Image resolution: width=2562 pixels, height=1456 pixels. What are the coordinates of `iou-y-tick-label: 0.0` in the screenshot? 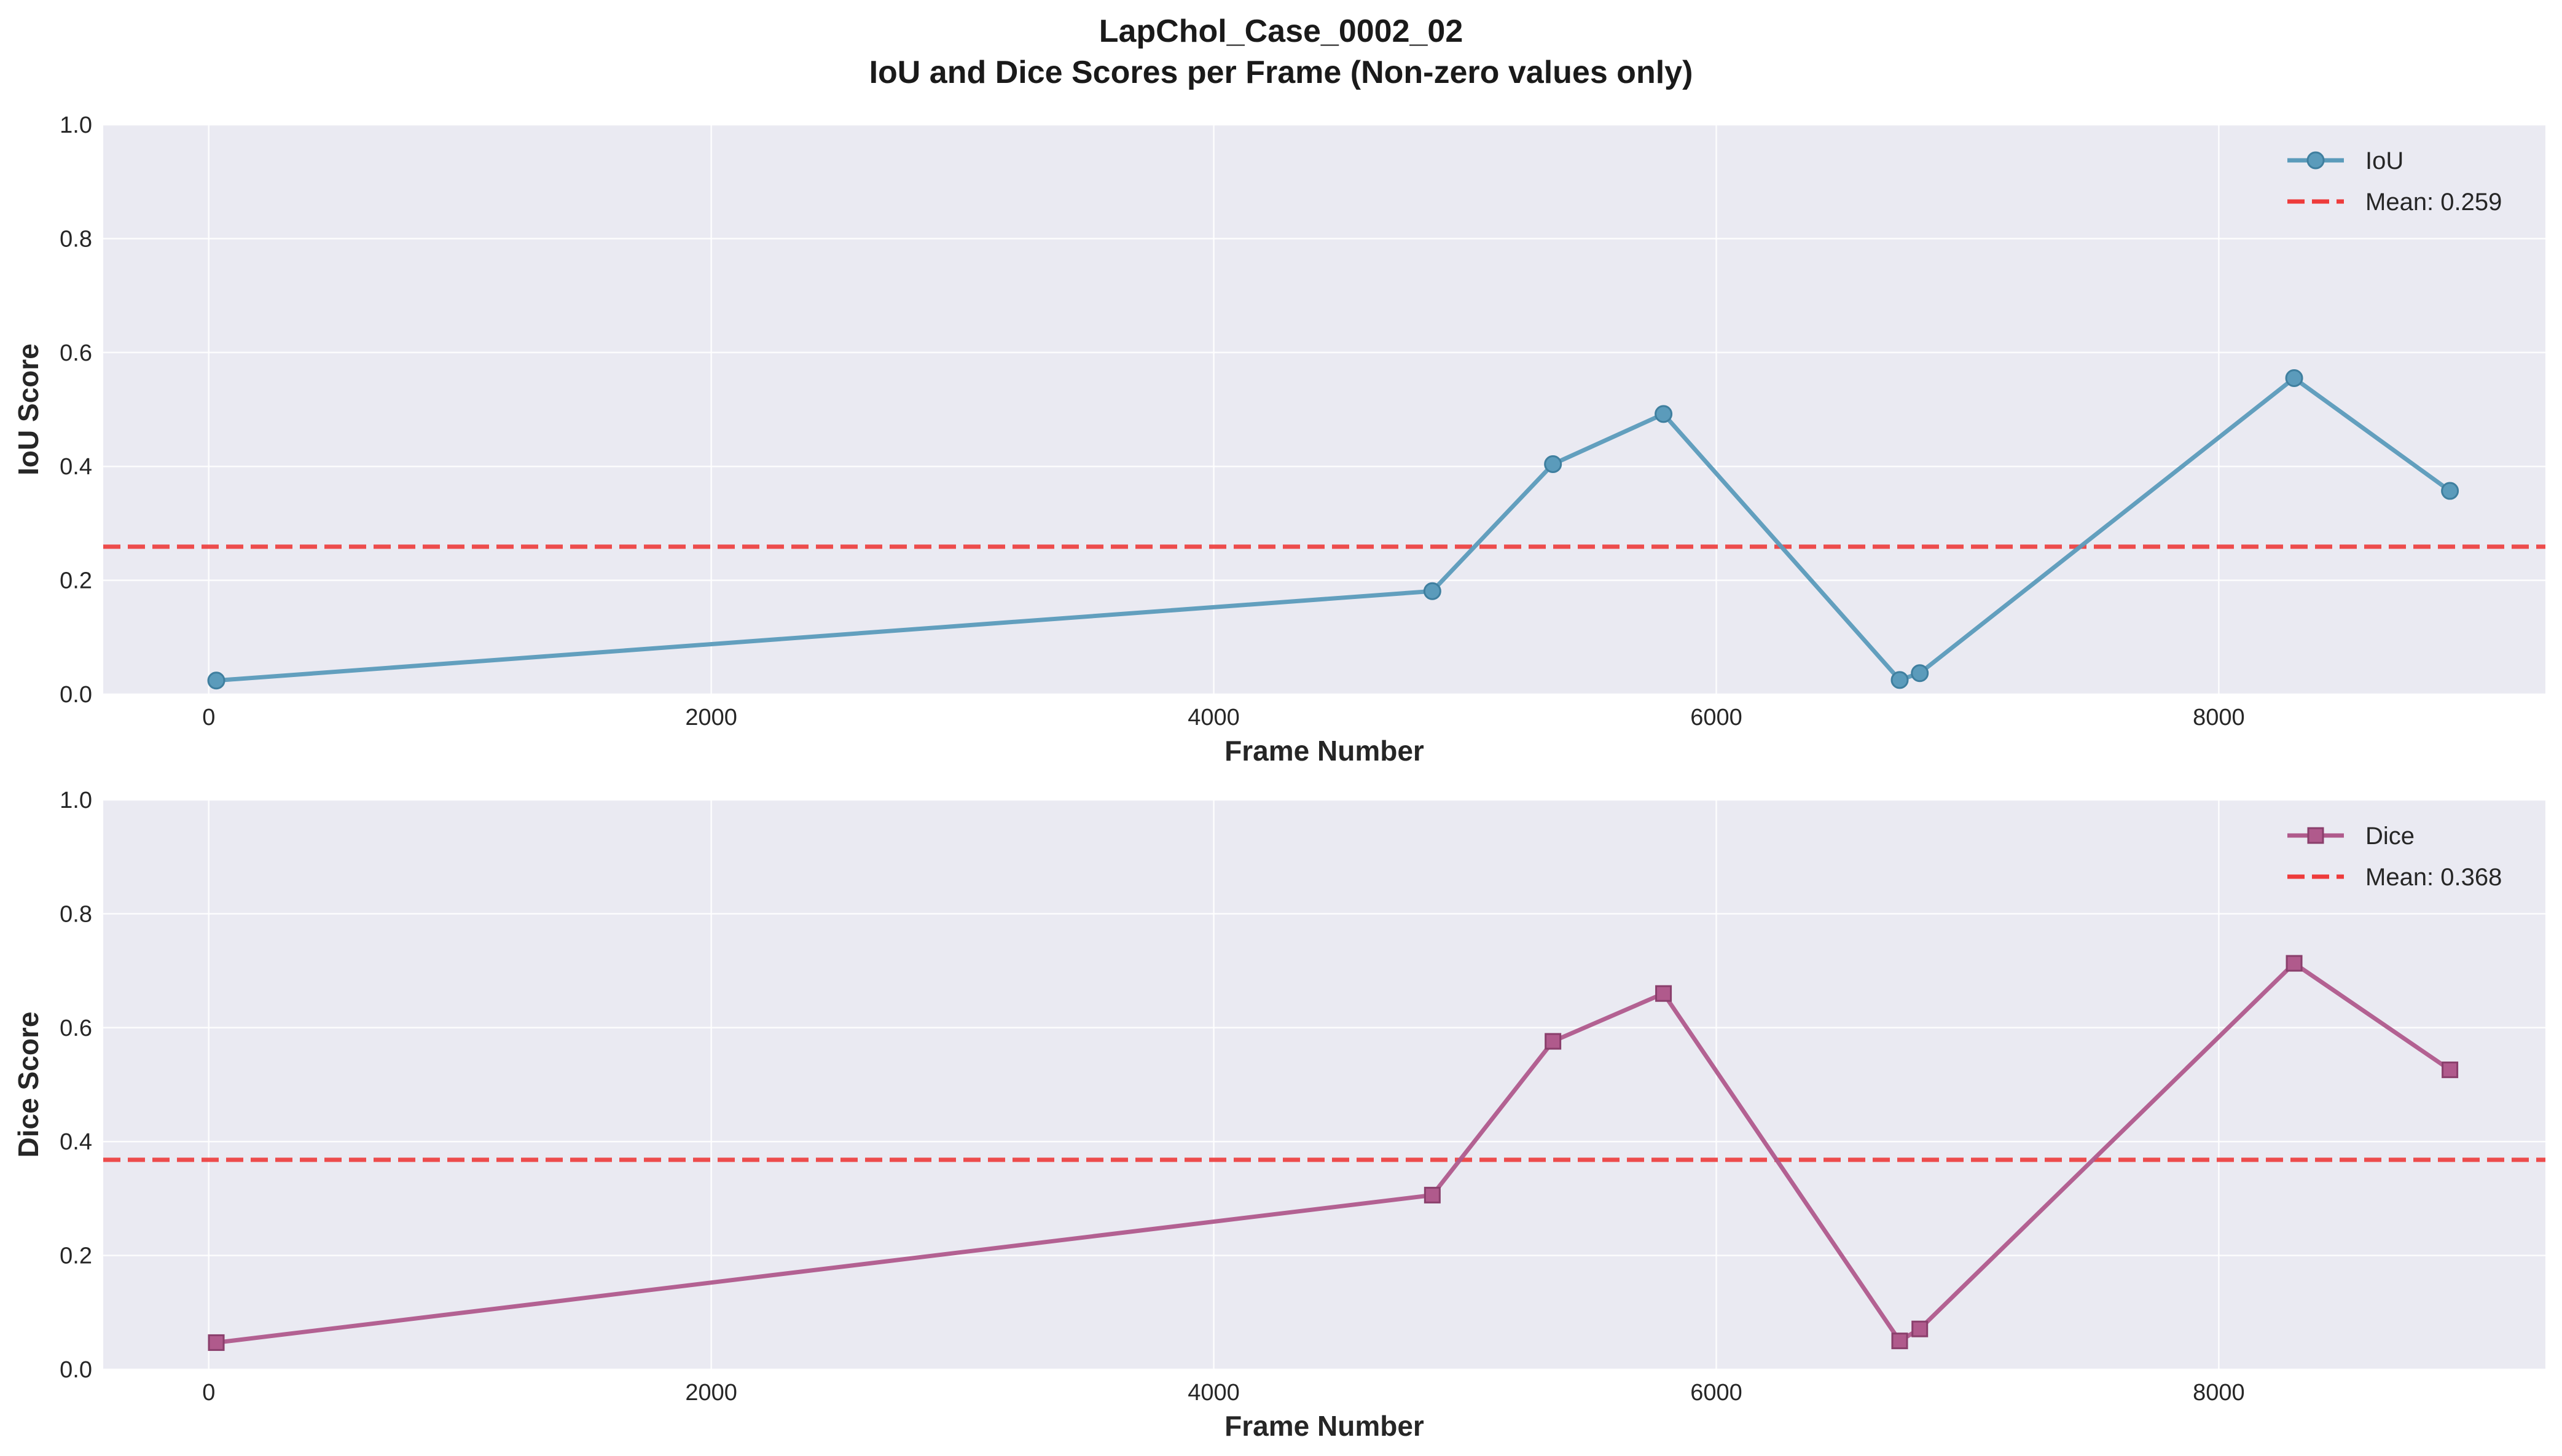 It's located at (76, 695).